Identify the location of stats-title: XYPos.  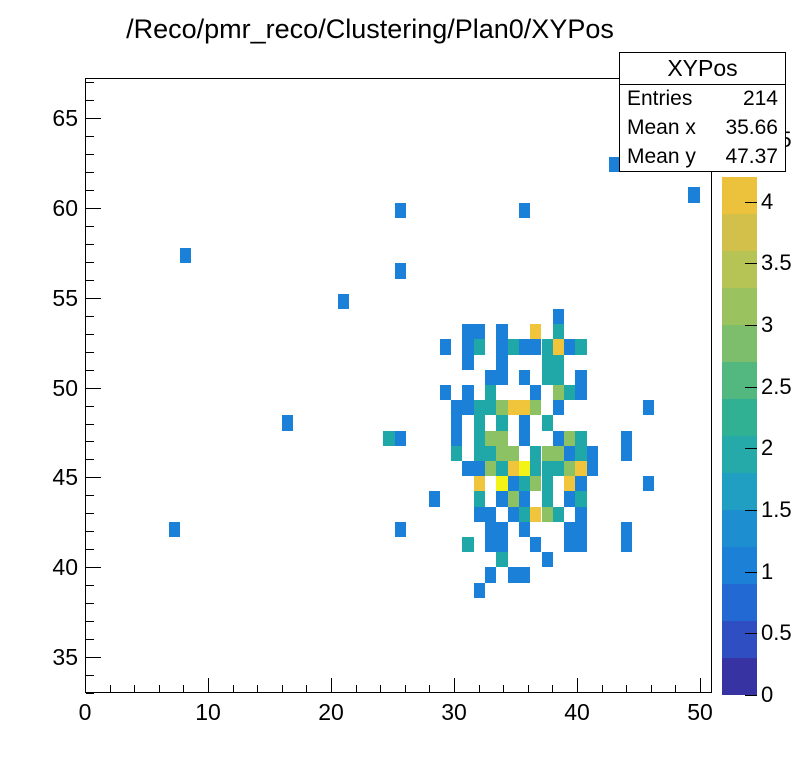
(702, 69).